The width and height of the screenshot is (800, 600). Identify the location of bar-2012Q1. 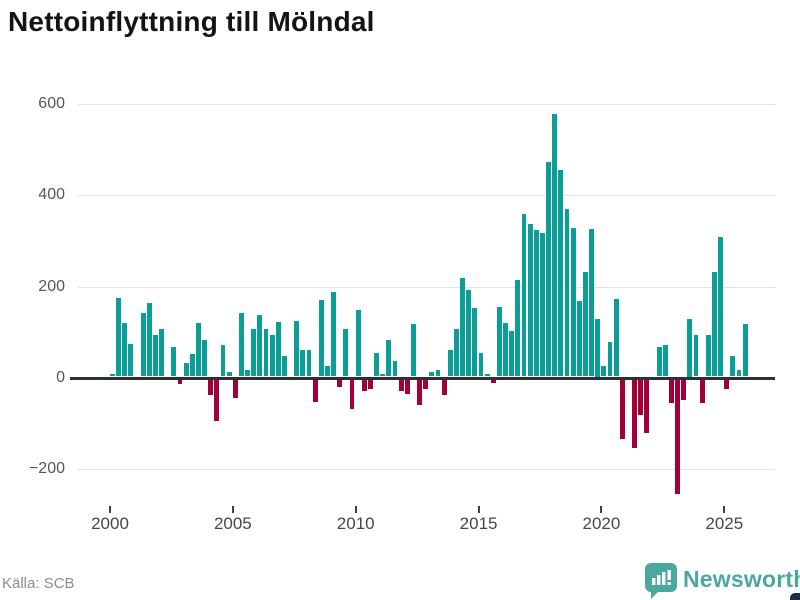
(407, 386).